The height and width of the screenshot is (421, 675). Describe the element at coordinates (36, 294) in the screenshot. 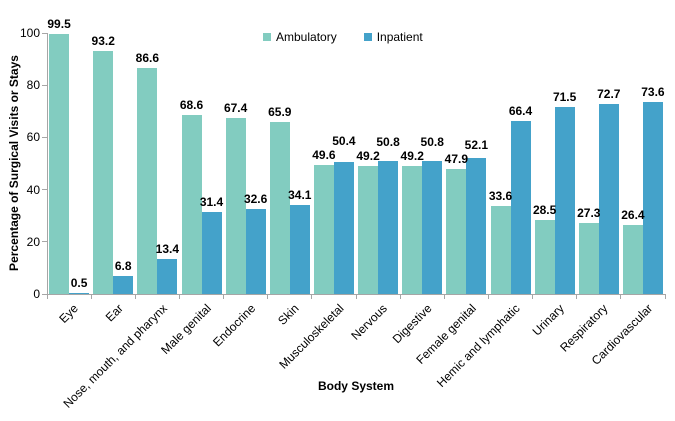

I see `y-tick-label: 0` at that location.